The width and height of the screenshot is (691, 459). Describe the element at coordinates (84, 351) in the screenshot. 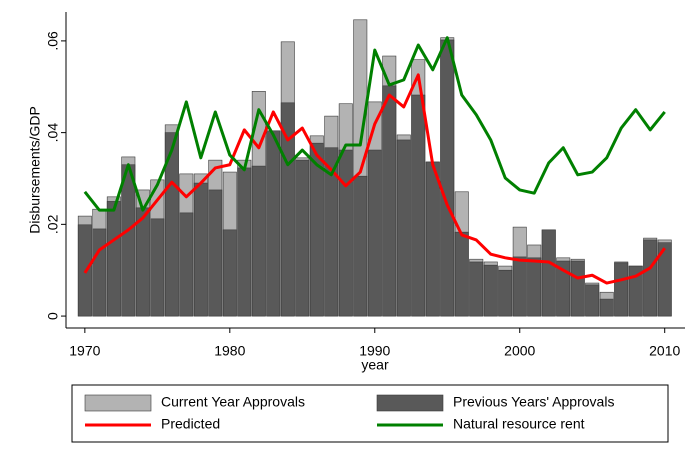

I see `x-tick-label: 1970` at that location.